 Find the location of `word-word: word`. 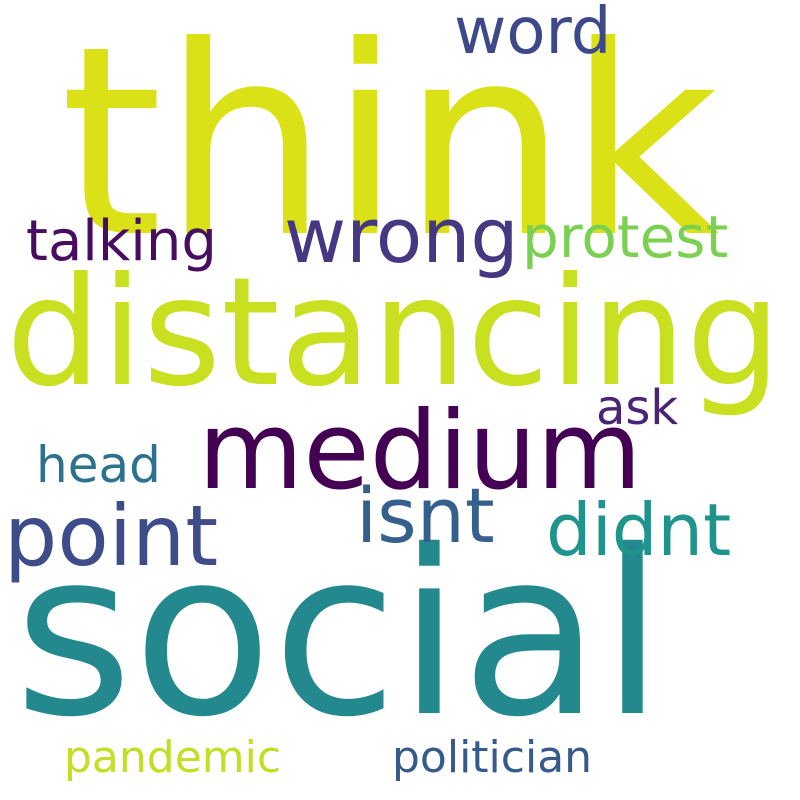

word-word: word is located at coordinates (533, 34).